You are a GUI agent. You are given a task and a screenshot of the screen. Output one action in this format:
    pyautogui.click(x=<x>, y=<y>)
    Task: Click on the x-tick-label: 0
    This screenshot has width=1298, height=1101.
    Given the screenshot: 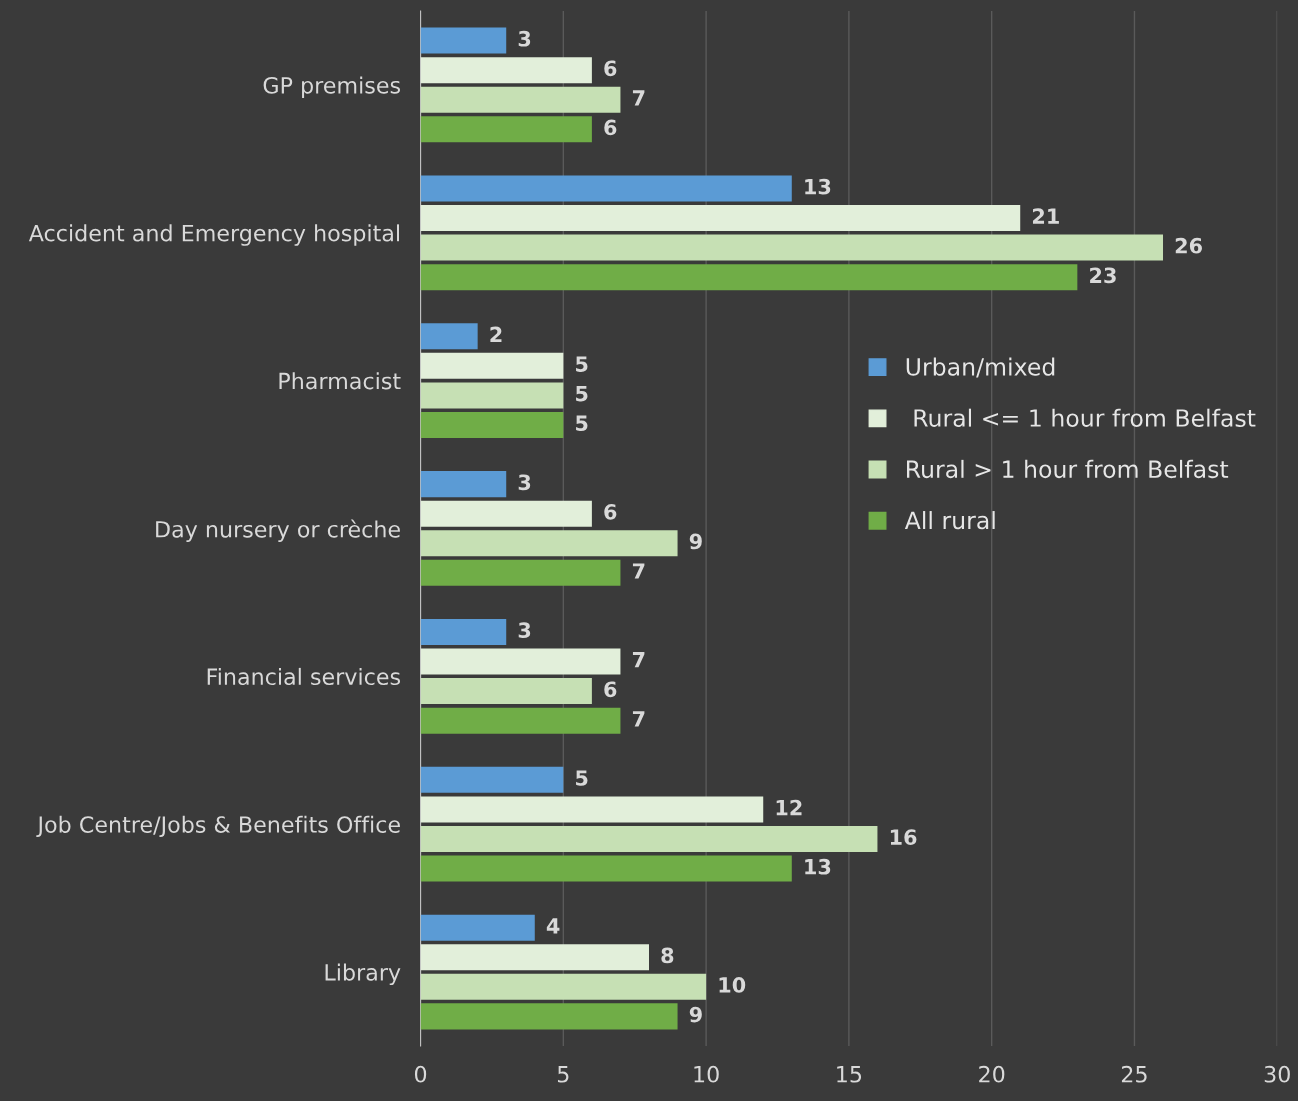 What is the action you would take?
    pyautogui.click(x=420, y=1074)
    